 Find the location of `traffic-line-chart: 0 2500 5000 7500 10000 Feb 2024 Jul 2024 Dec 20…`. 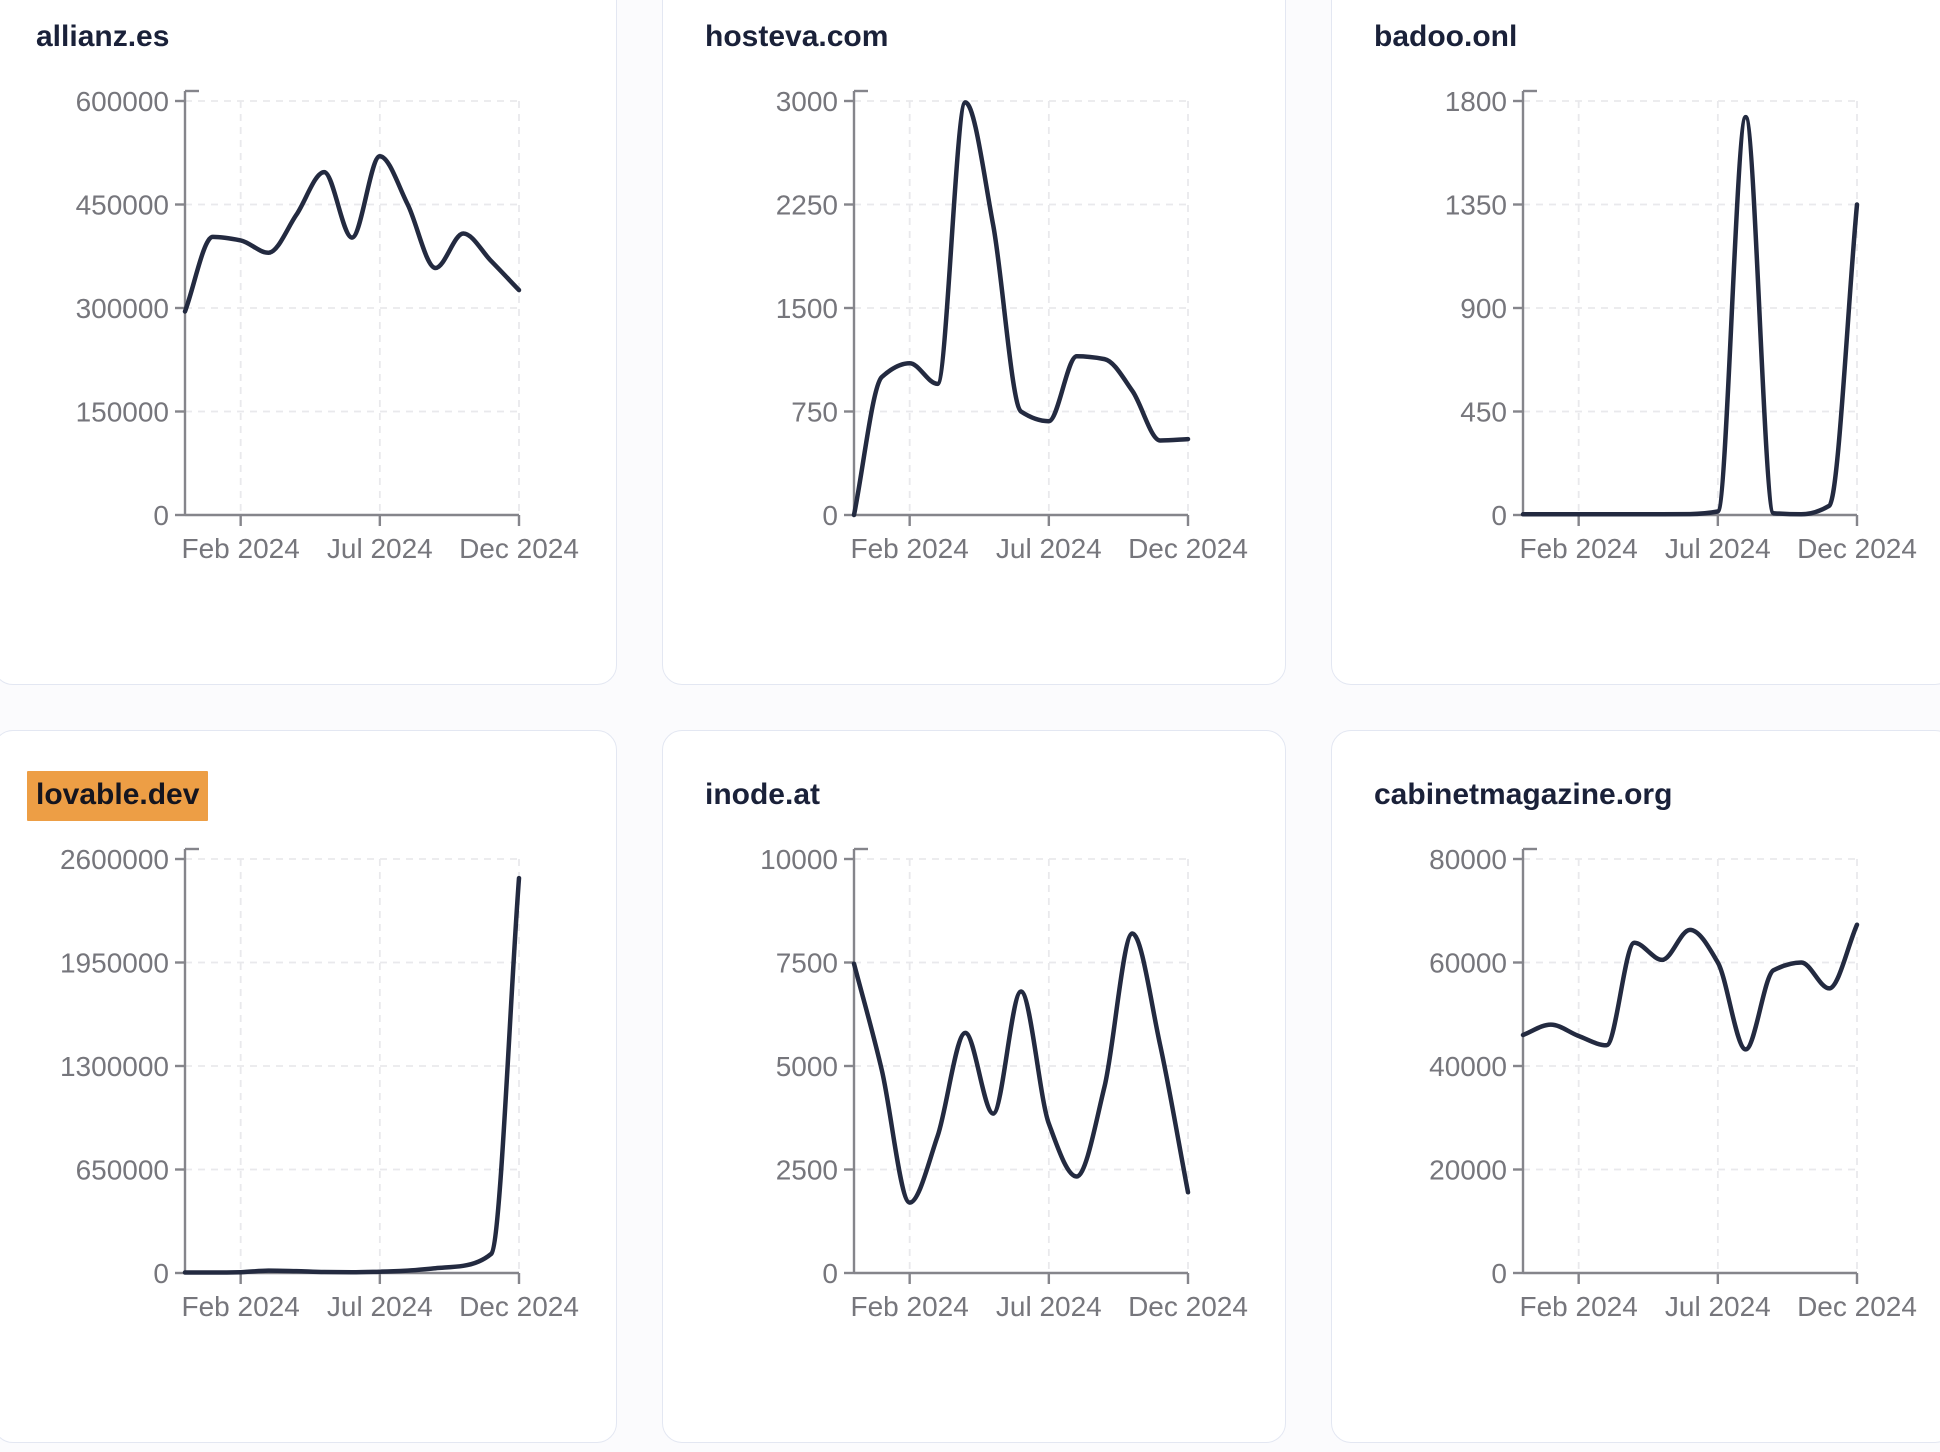

traffic-line-chart: 0 2500 5000 7500 10000 Feb 2024 Jul 2024 Dec 20… is located at coordinates (1004, 1083).